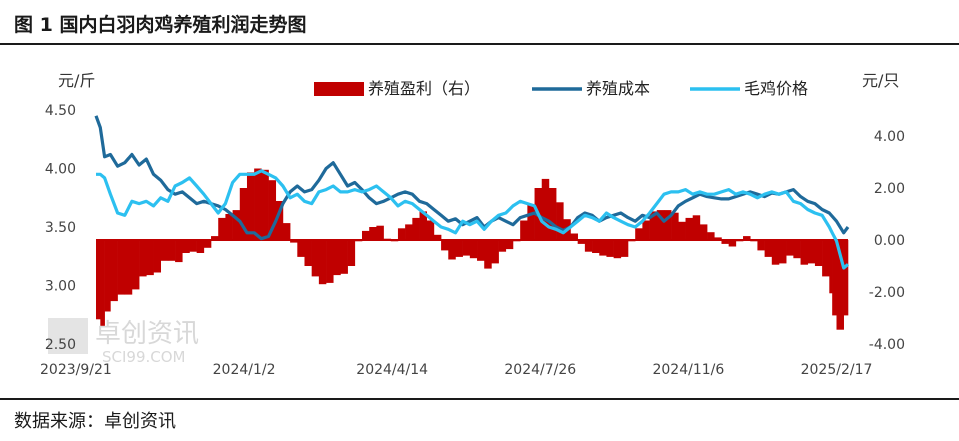 The image size is (959, 441). What do you see at coordinates (540, 370) in the screenshot?
I see `x-tick-label: 2024/7/26` at bounding box center [540, 370].